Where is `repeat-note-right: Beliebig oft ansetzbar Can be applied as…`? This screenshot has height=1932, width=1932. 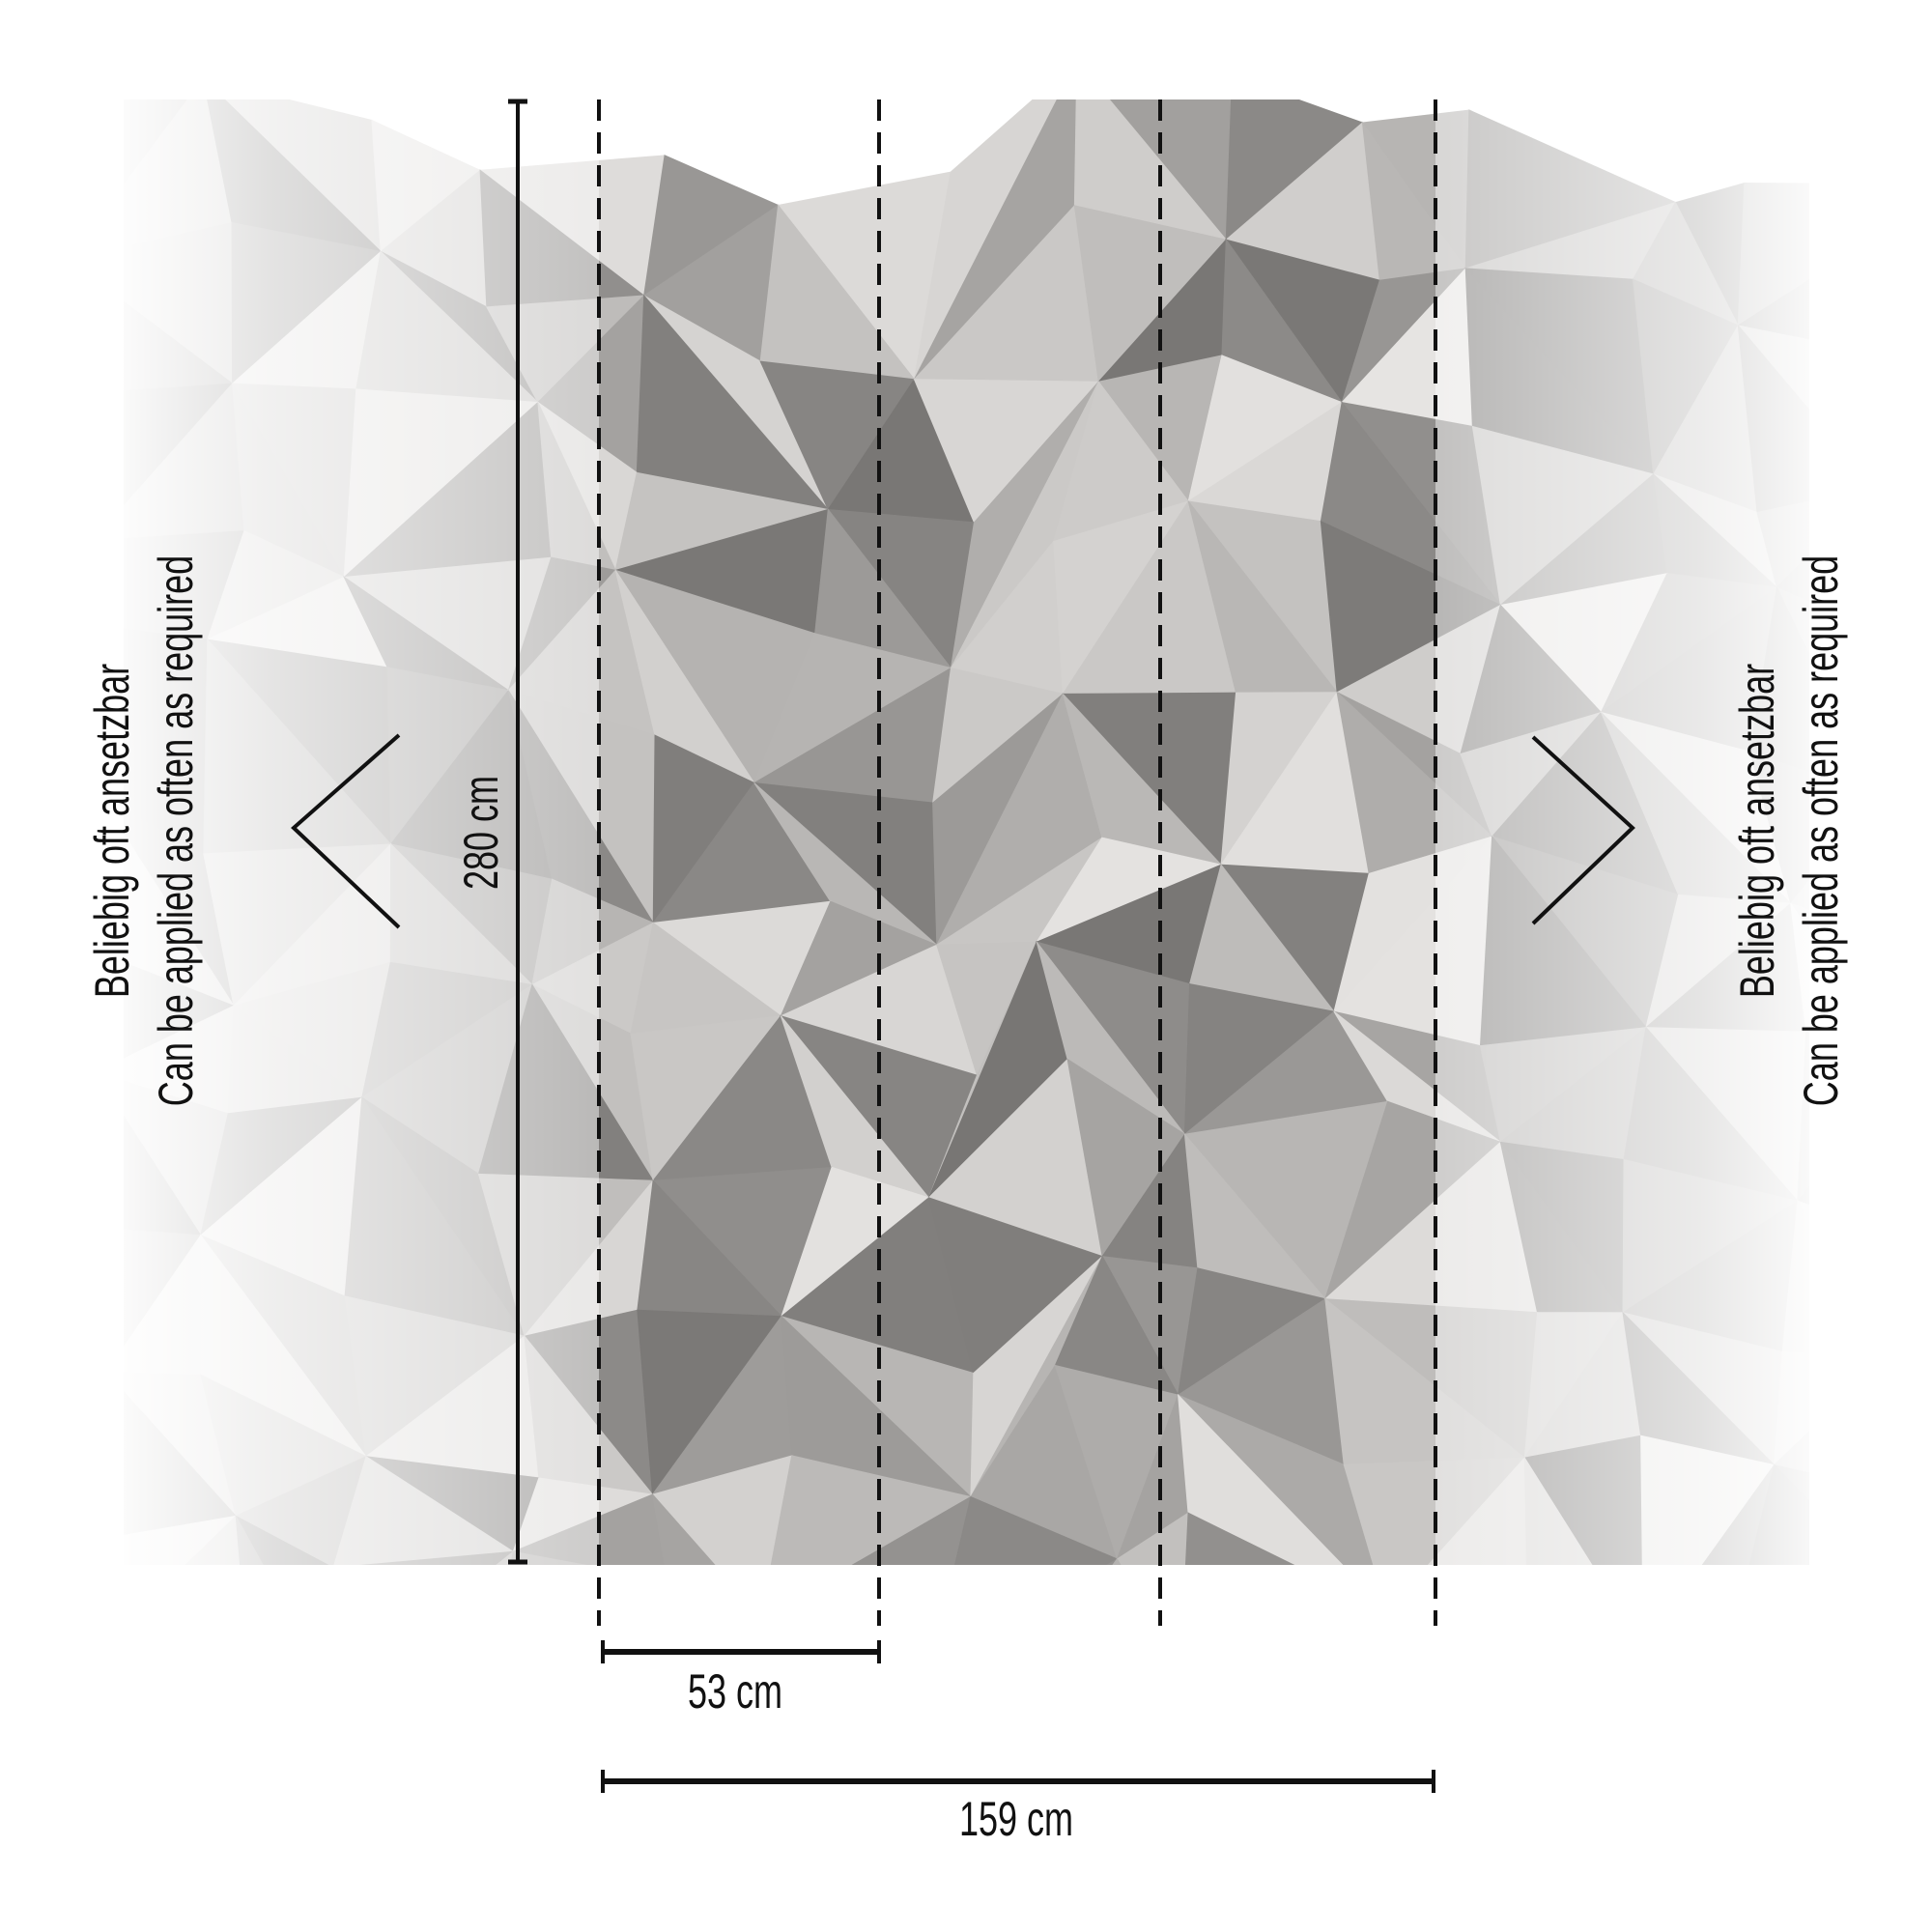 repeat-note-right: Beliebig oft ansetzbar Can be applied as… is located at coordinates (1789, 830).